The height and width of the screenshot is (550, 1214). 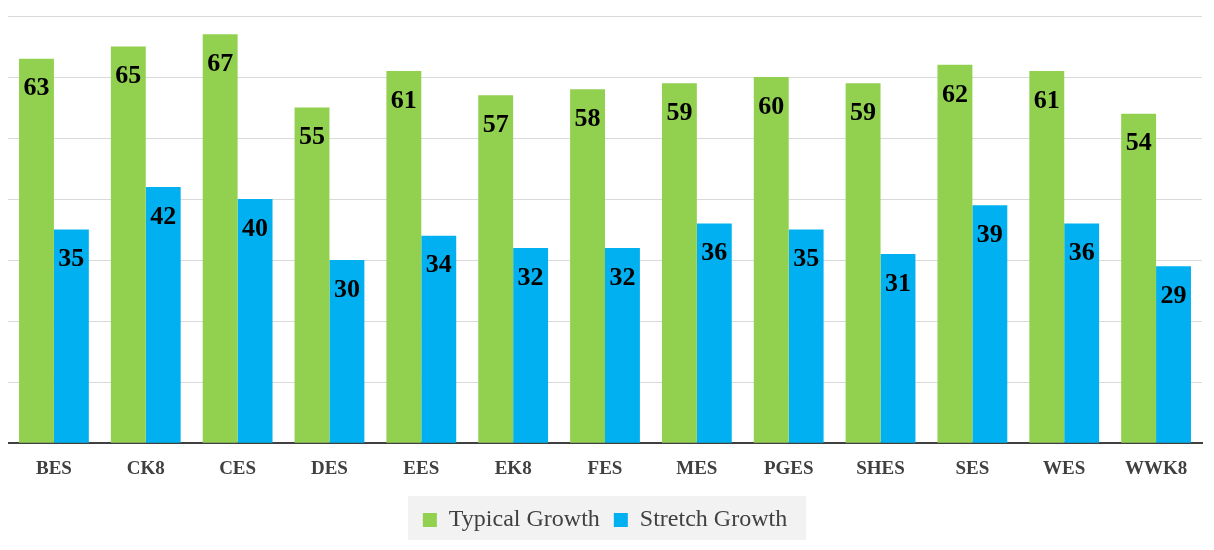 I want to click on data-label: 63, so click(x=36, y=87).